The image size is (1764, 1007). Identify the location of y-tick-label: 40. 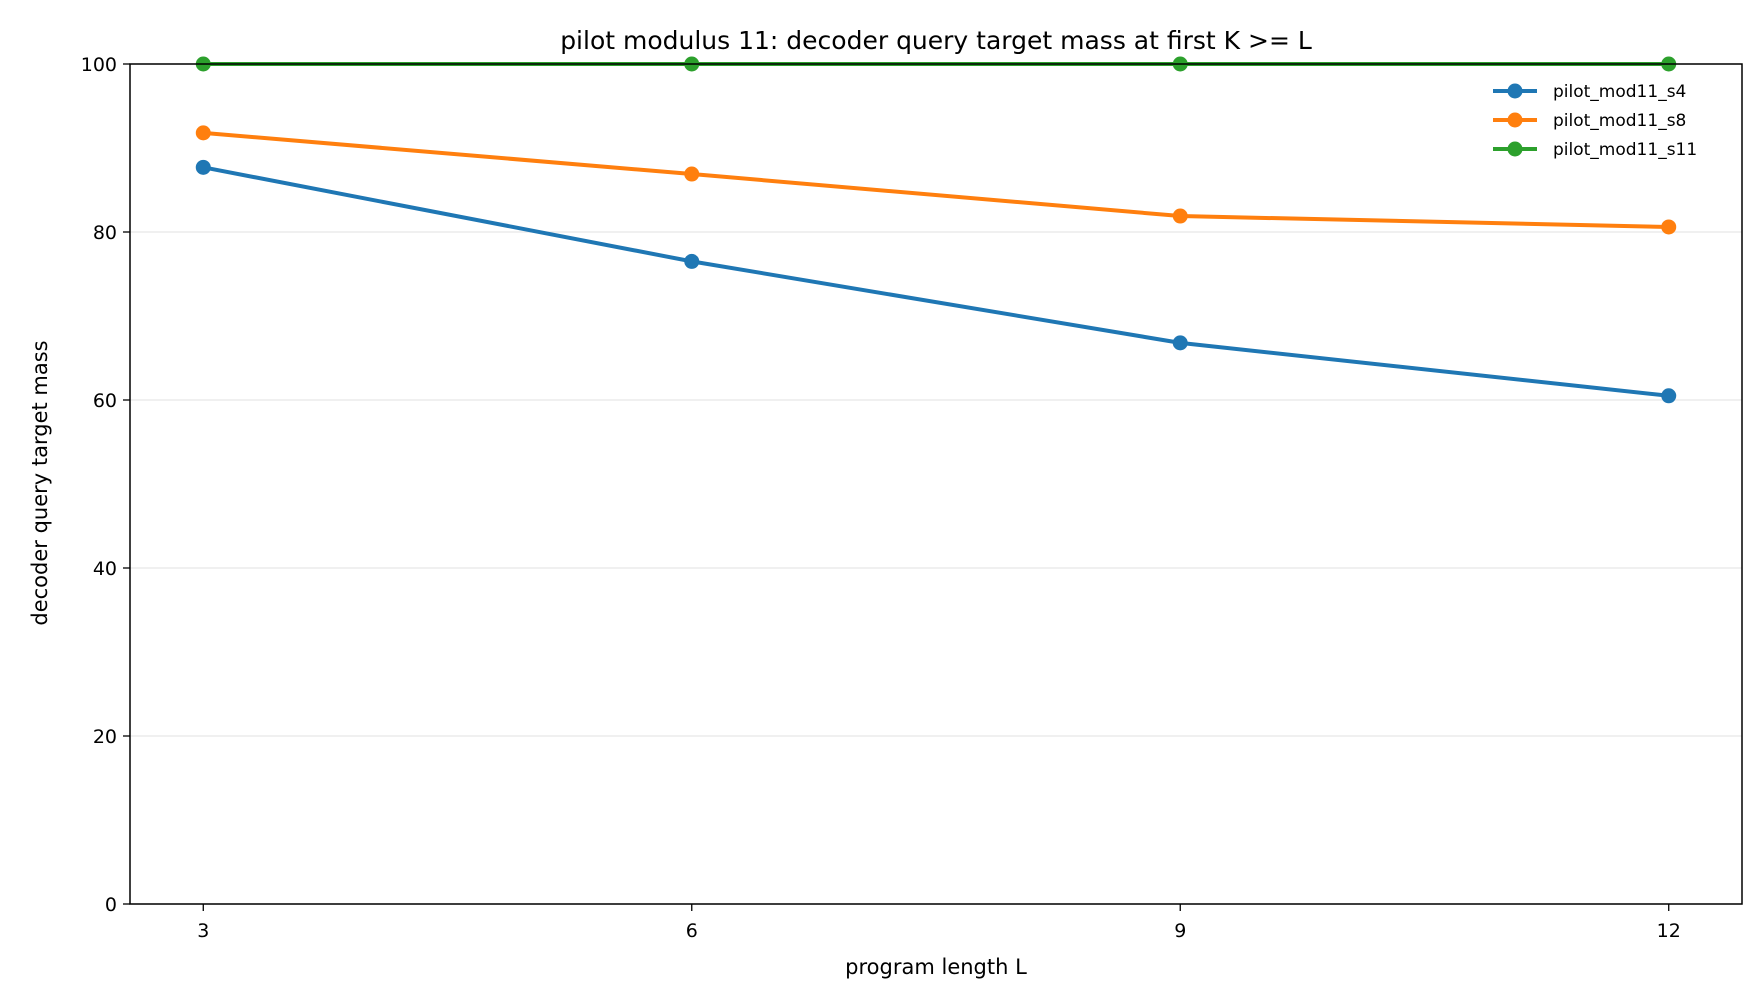
(105, 569).